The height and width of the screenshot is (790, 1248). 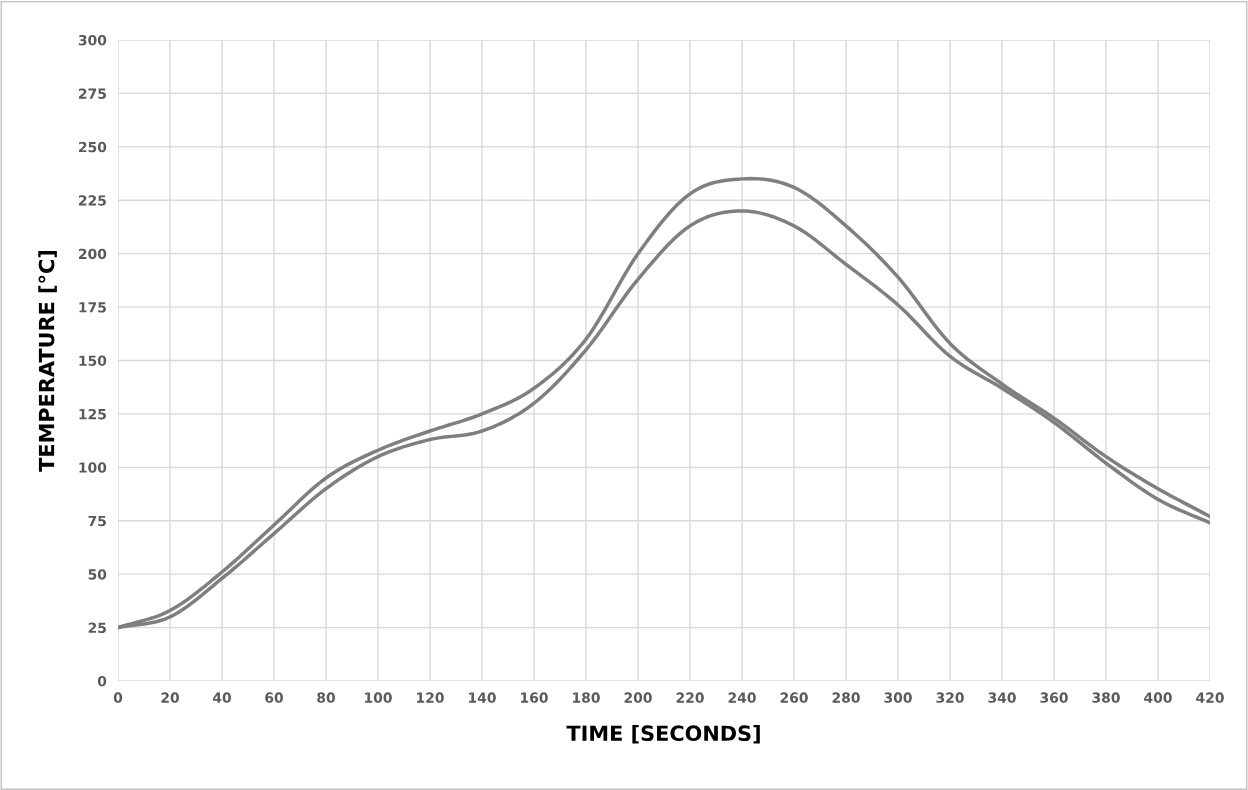 I want to click on x-tick-label: 120, so click(x=430, y=697).